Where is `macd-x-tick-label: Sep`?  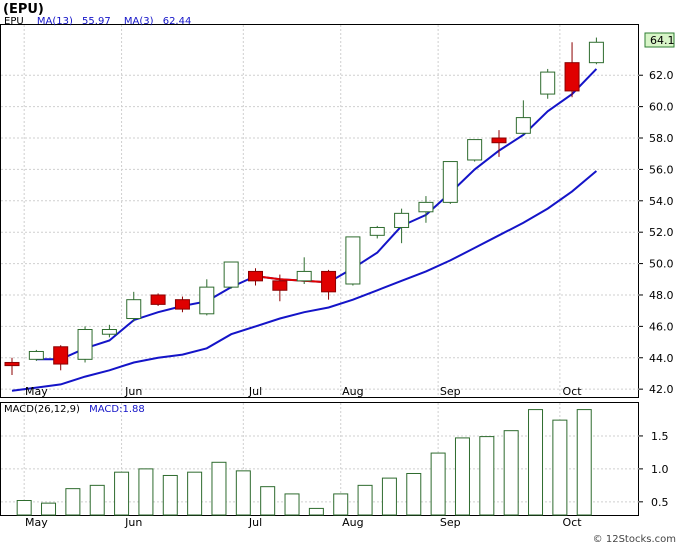
macd-x-tick-label: Sep is located at coordinates (450, 522).